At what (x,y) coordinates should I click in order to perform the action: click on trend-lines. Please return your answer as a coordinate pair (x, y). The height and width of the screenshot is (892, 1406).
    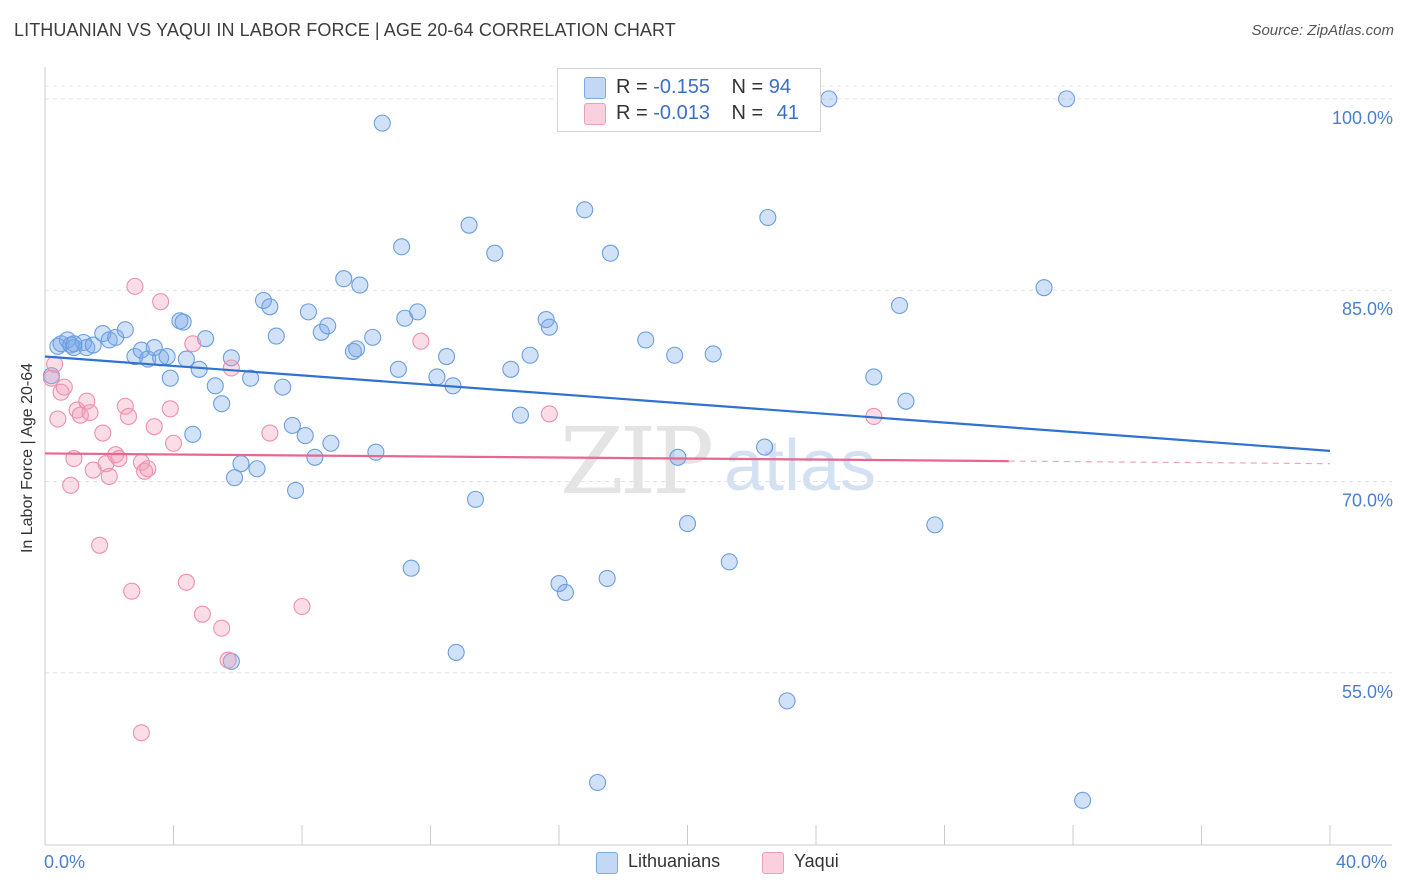
    Looking at the image, I should click on (687, 410).